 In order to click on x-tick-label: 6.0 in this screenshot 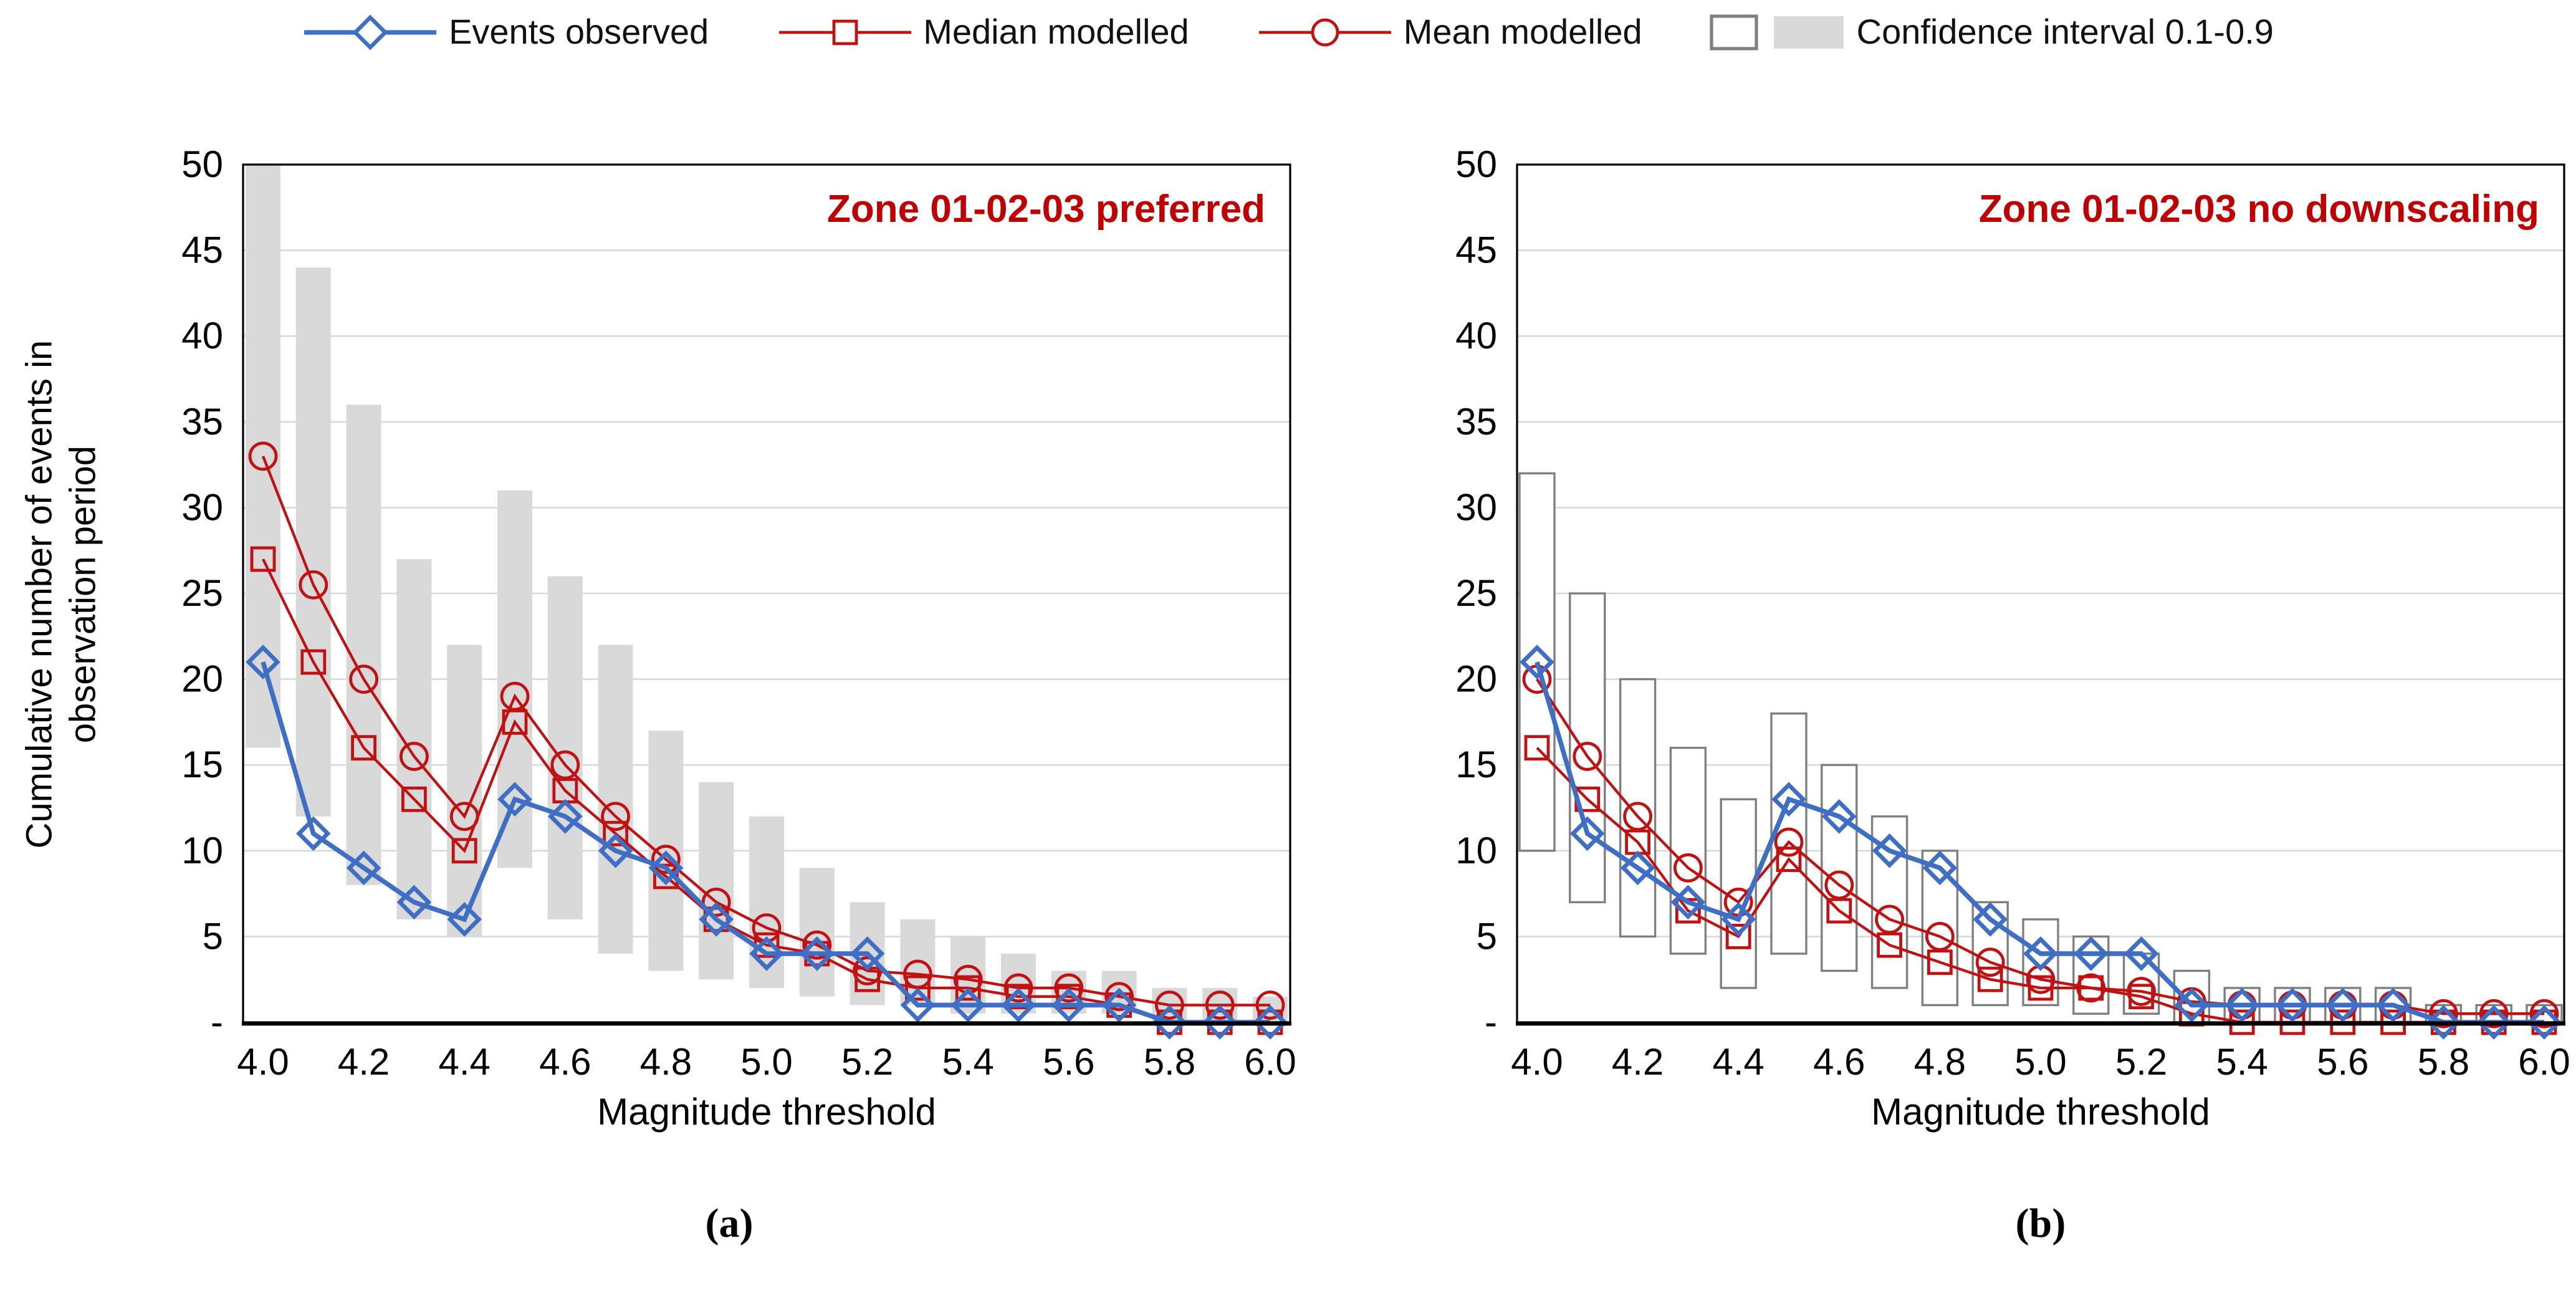, I will do `click(1270, 1061)`.